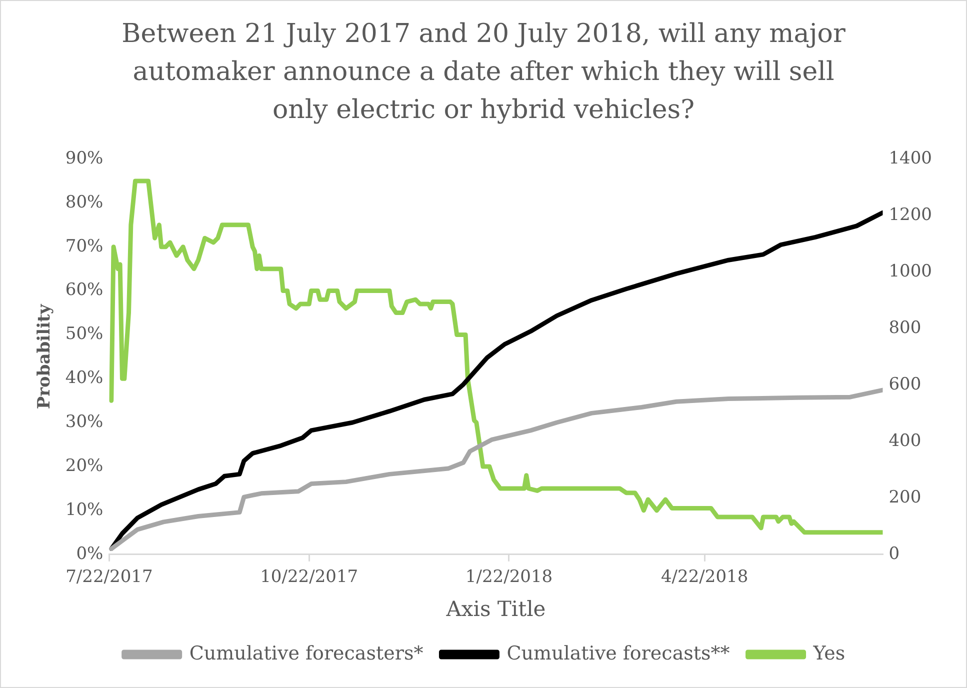  Describe the element at coordinates (306, 653) in the screenshot. I see `legend-label: Cumulative forecasters*` at that location.